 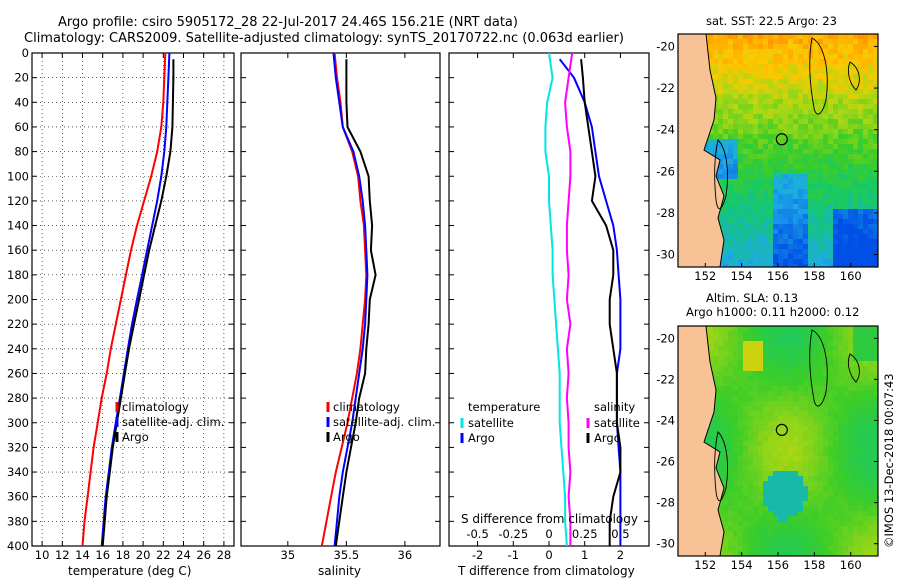 I want to click on depth-tick-label: 220, so click(x=18, y=324).